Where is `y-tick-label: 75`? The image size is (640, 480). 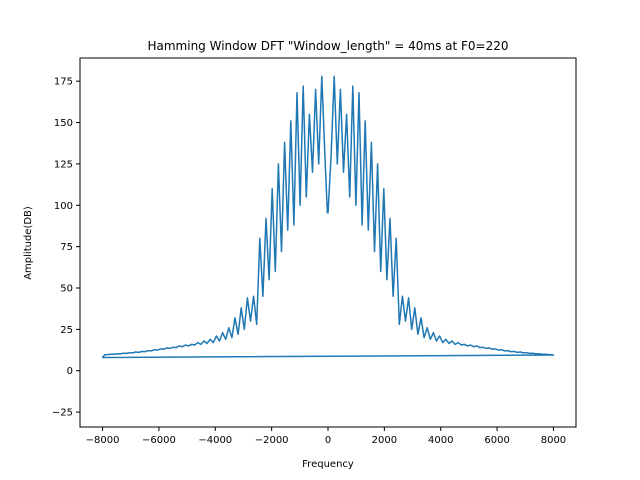 y-tick-label: 75 is located at coordinates (66, 247).